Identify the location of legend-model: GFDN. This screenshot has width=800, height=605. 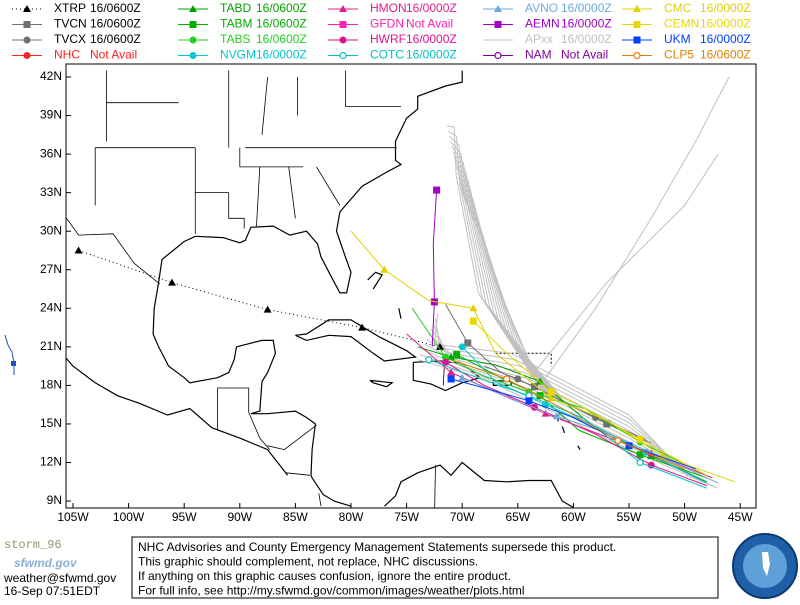
(387, 24).